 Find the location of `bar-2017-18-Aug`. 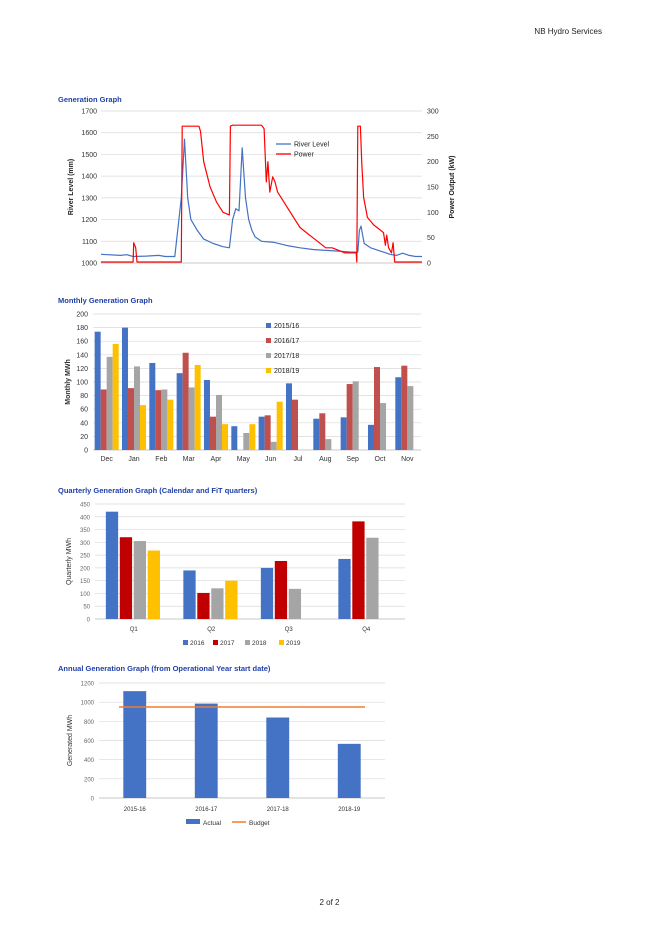

bar-2017-18-Aug is located at coordinates (328, 444).